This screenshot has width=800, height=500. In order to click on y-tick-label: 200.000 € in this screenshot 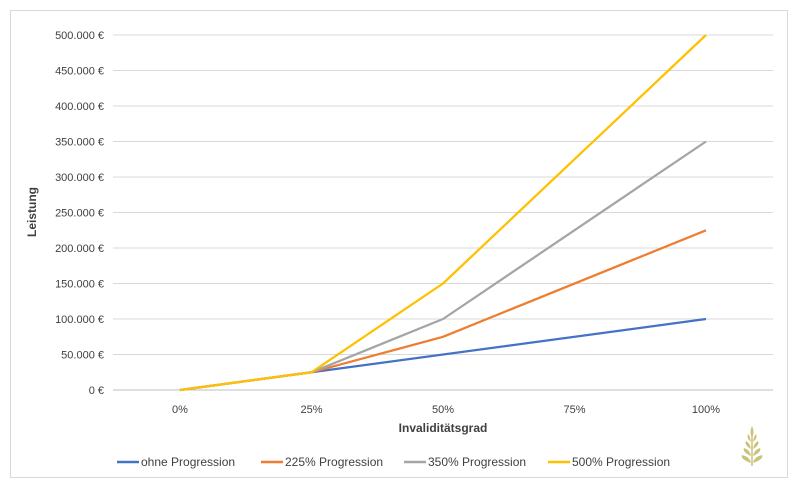, I will do `click(79, 249)`.